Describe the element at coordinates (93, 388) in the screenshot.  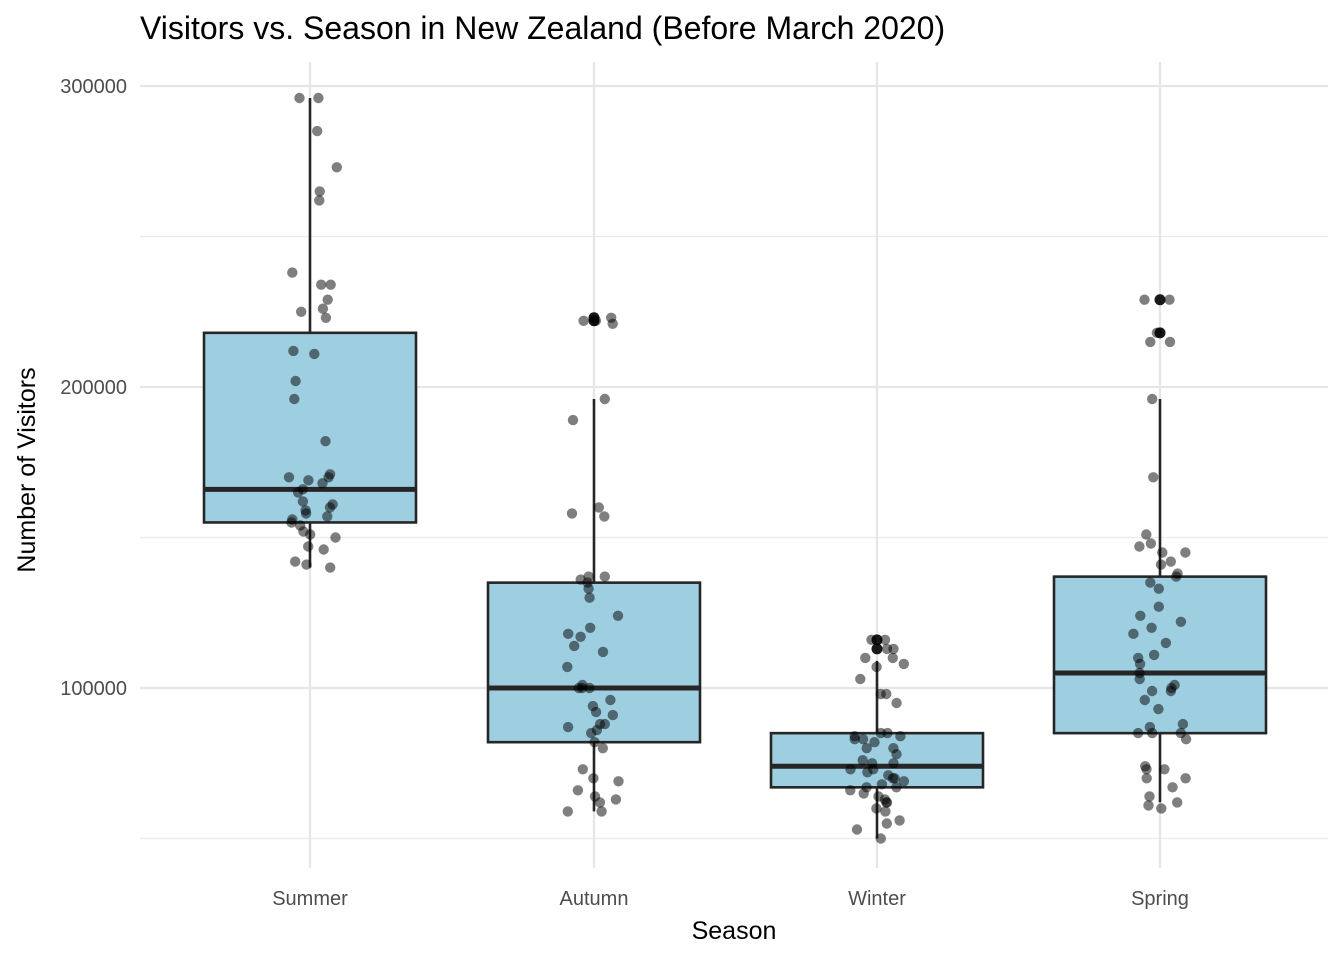
I see `y-tick-label: 200000` at that location.